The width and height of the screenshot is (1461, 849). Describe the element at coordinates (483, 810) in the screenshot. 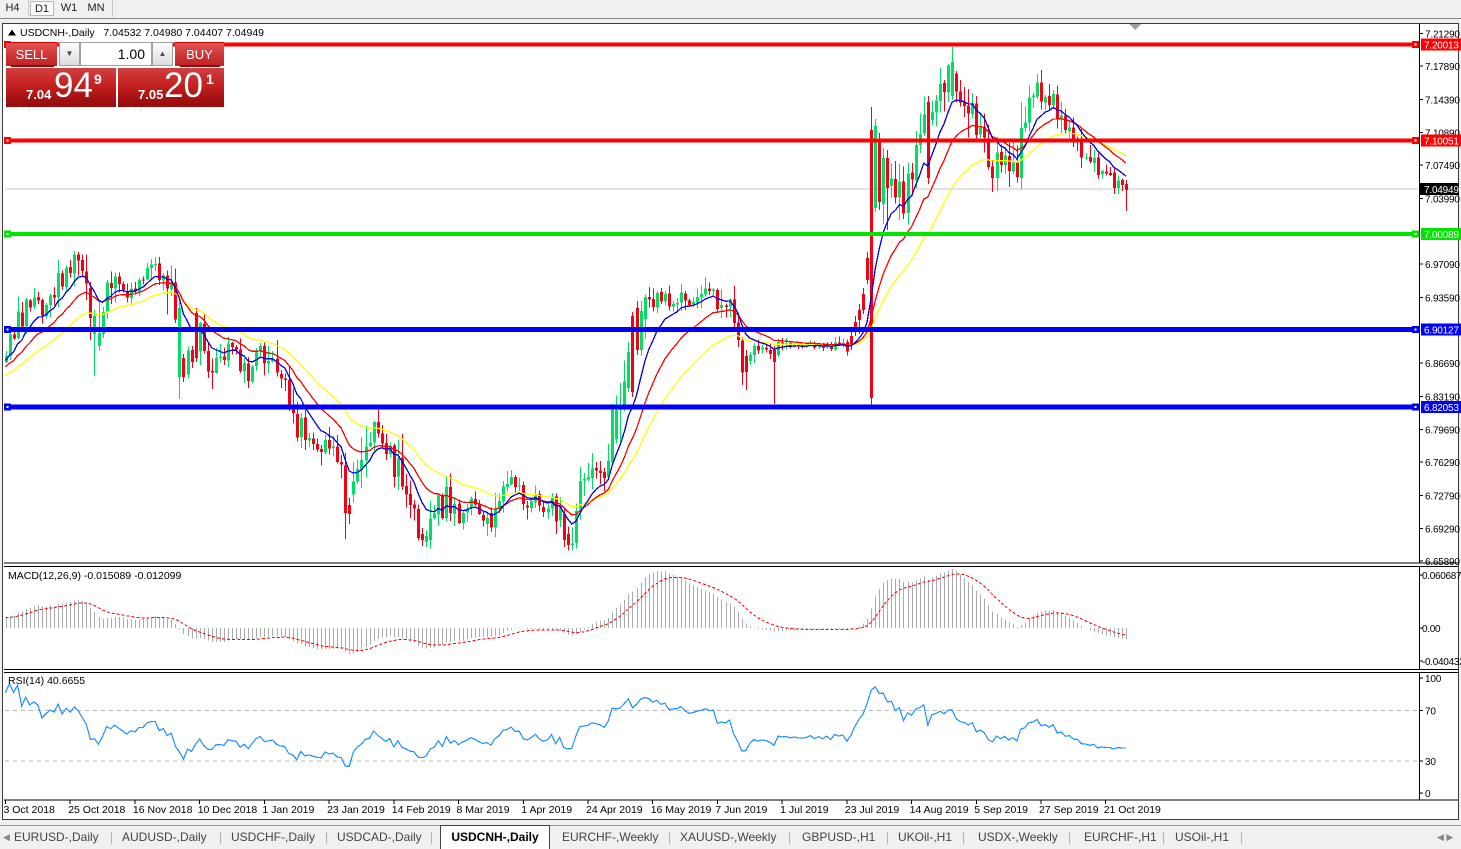

I see `svg-text: 8 Mar 2019` at that location.